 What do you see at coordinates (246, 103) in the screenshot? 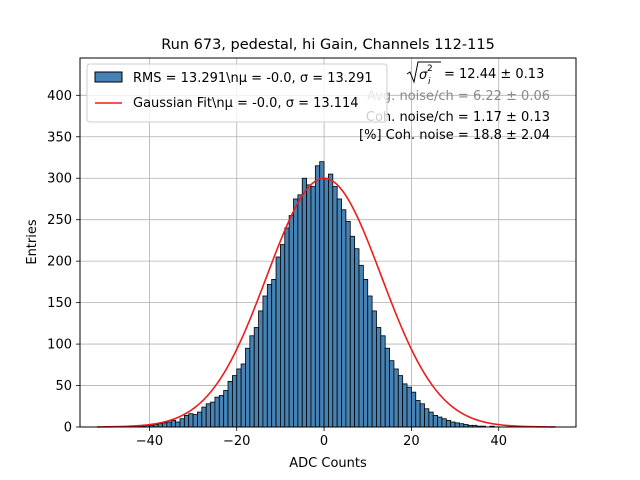
I see `legend-entry-fit: Gaussian Fit\nμ = -0.0, σ = 13.114` at bounding box center [246, 103].